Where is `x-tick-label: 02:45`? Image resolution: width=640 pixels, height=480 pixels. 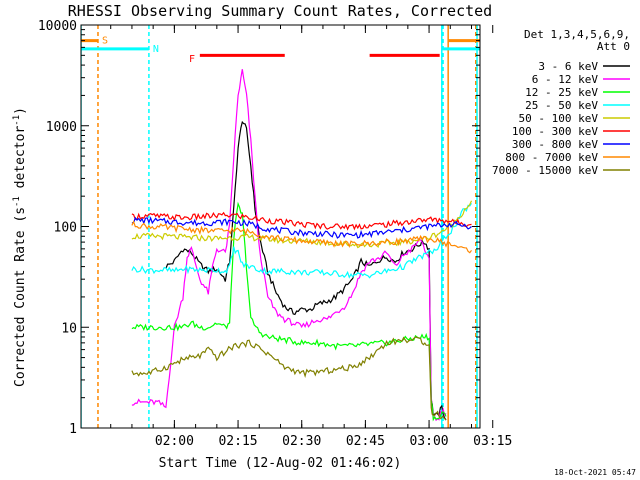 x-tick-label: 02:45 is located at coordinates (365, 441).